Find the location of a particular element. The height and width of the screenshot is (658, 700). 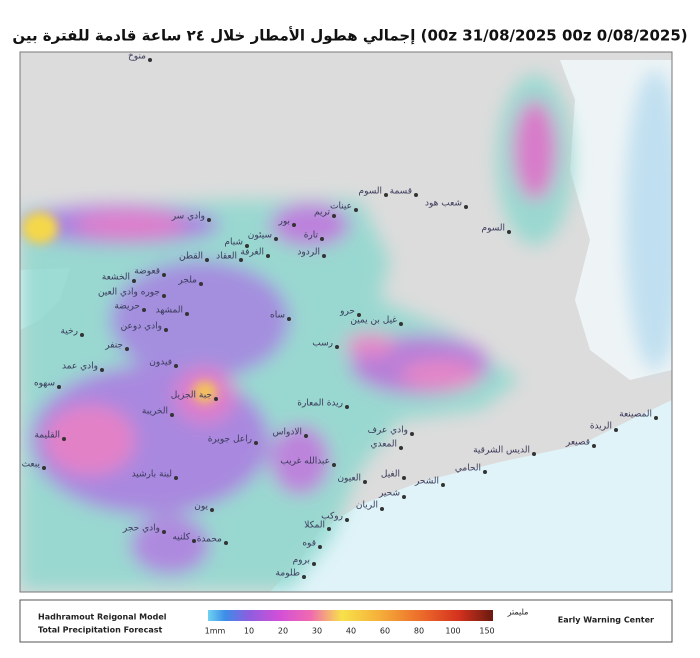

place-label: ريدة المعارة is located at coordinates (320, 404).